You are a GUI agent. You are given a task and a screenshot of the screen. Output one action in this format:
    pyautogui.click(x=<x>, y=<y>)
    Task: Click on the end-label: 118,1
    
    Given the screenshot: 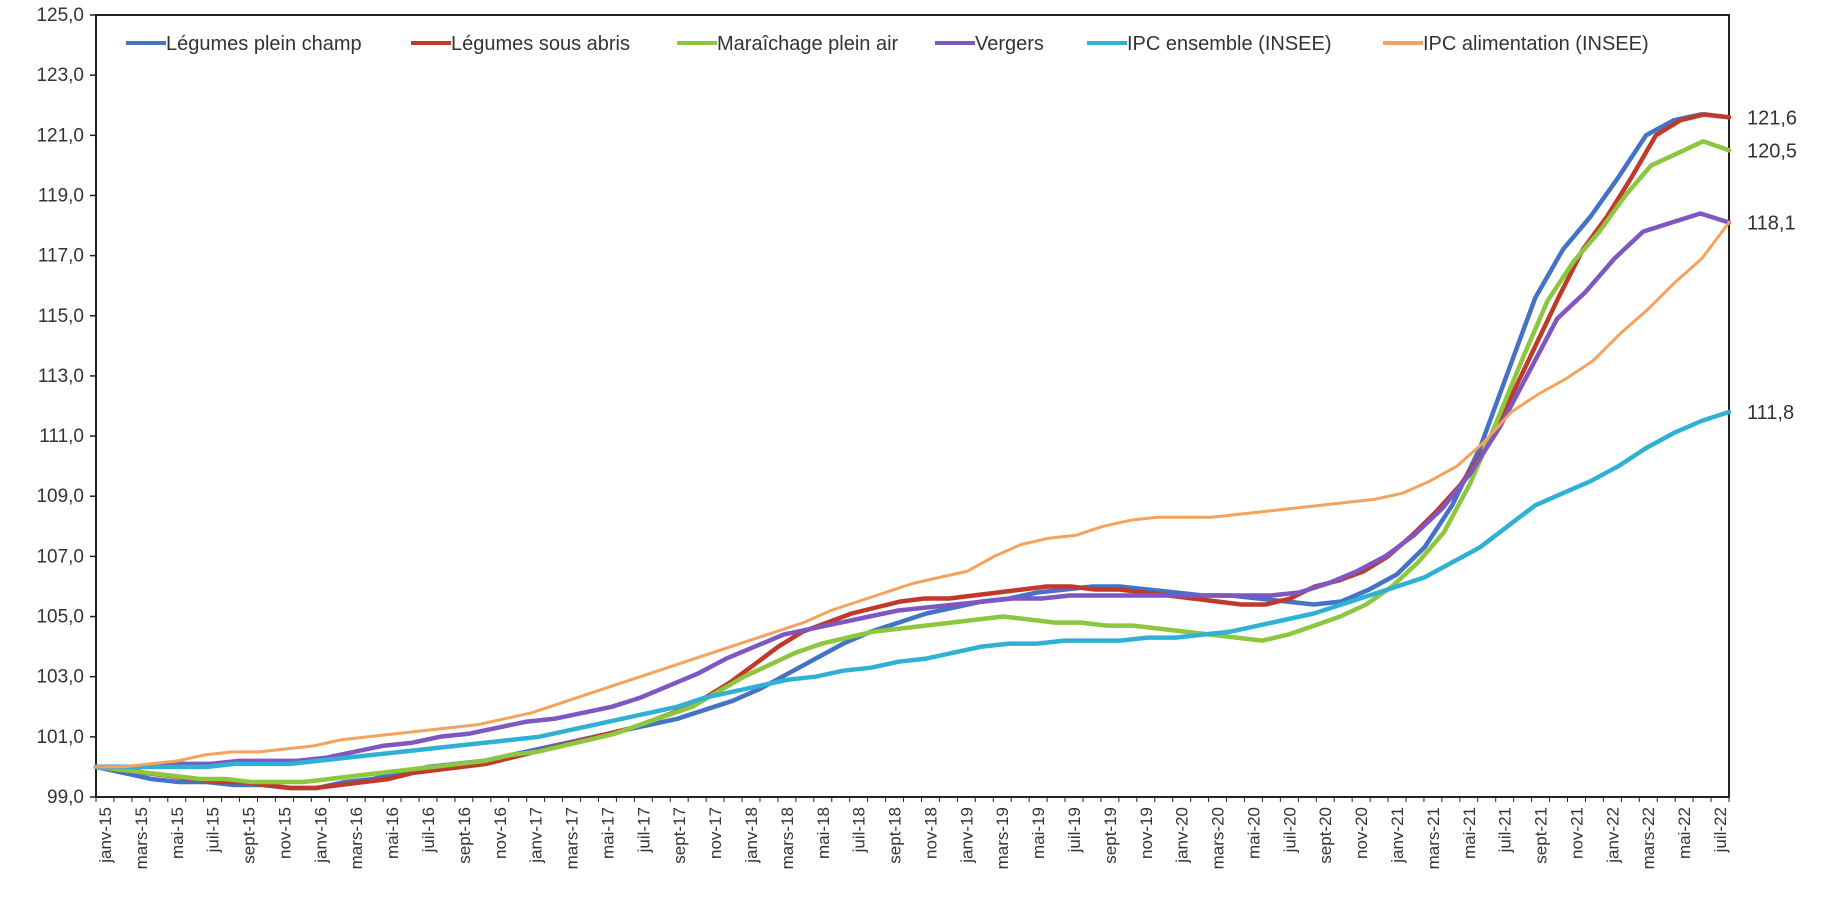 What is the action you would take?
    pyautogui.click(x=1771, y=224)
    